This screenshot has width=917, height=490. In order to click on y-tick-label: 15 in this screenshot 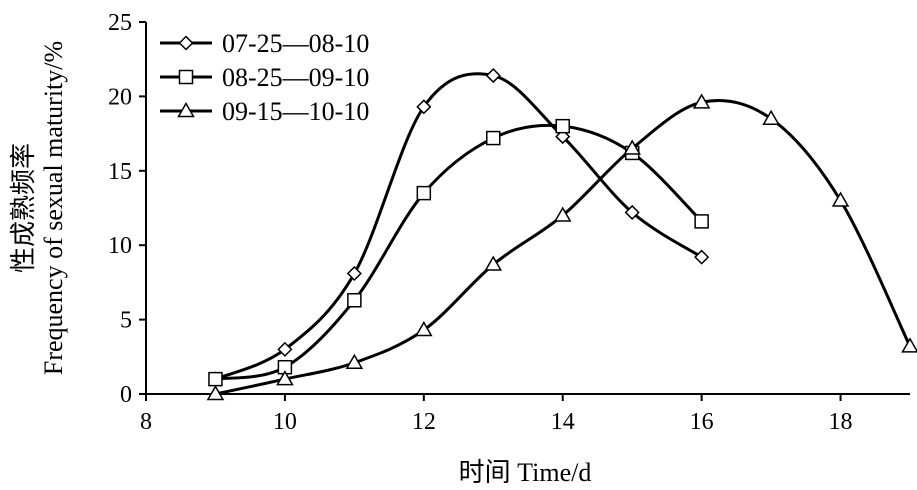, I will do `click(120, 172)`.